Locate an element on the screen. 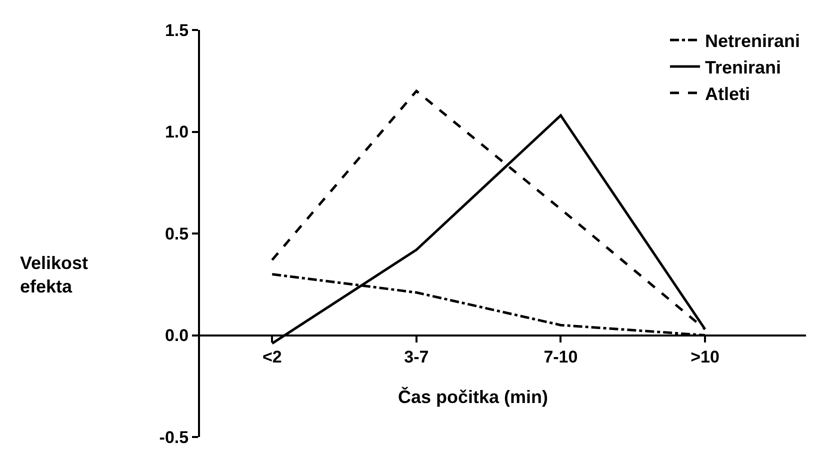  y-tick-label: 1.5 is located at coordinates (176, 30).